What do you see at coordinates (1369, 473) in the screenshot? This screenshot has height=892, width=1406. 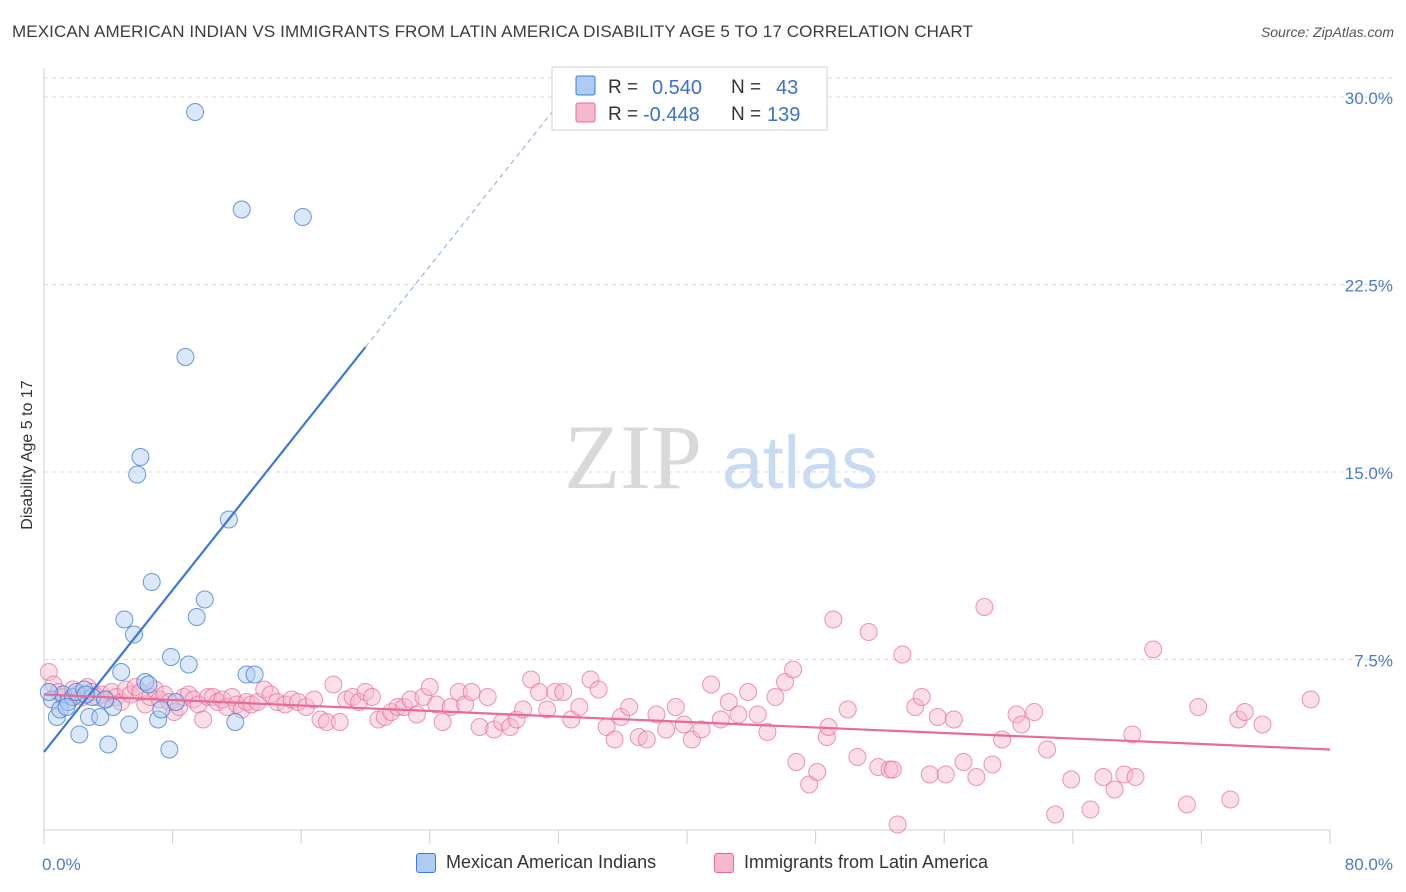 I see `y-tick-label-1: 15.0%` at bounding box center [1369, 473].